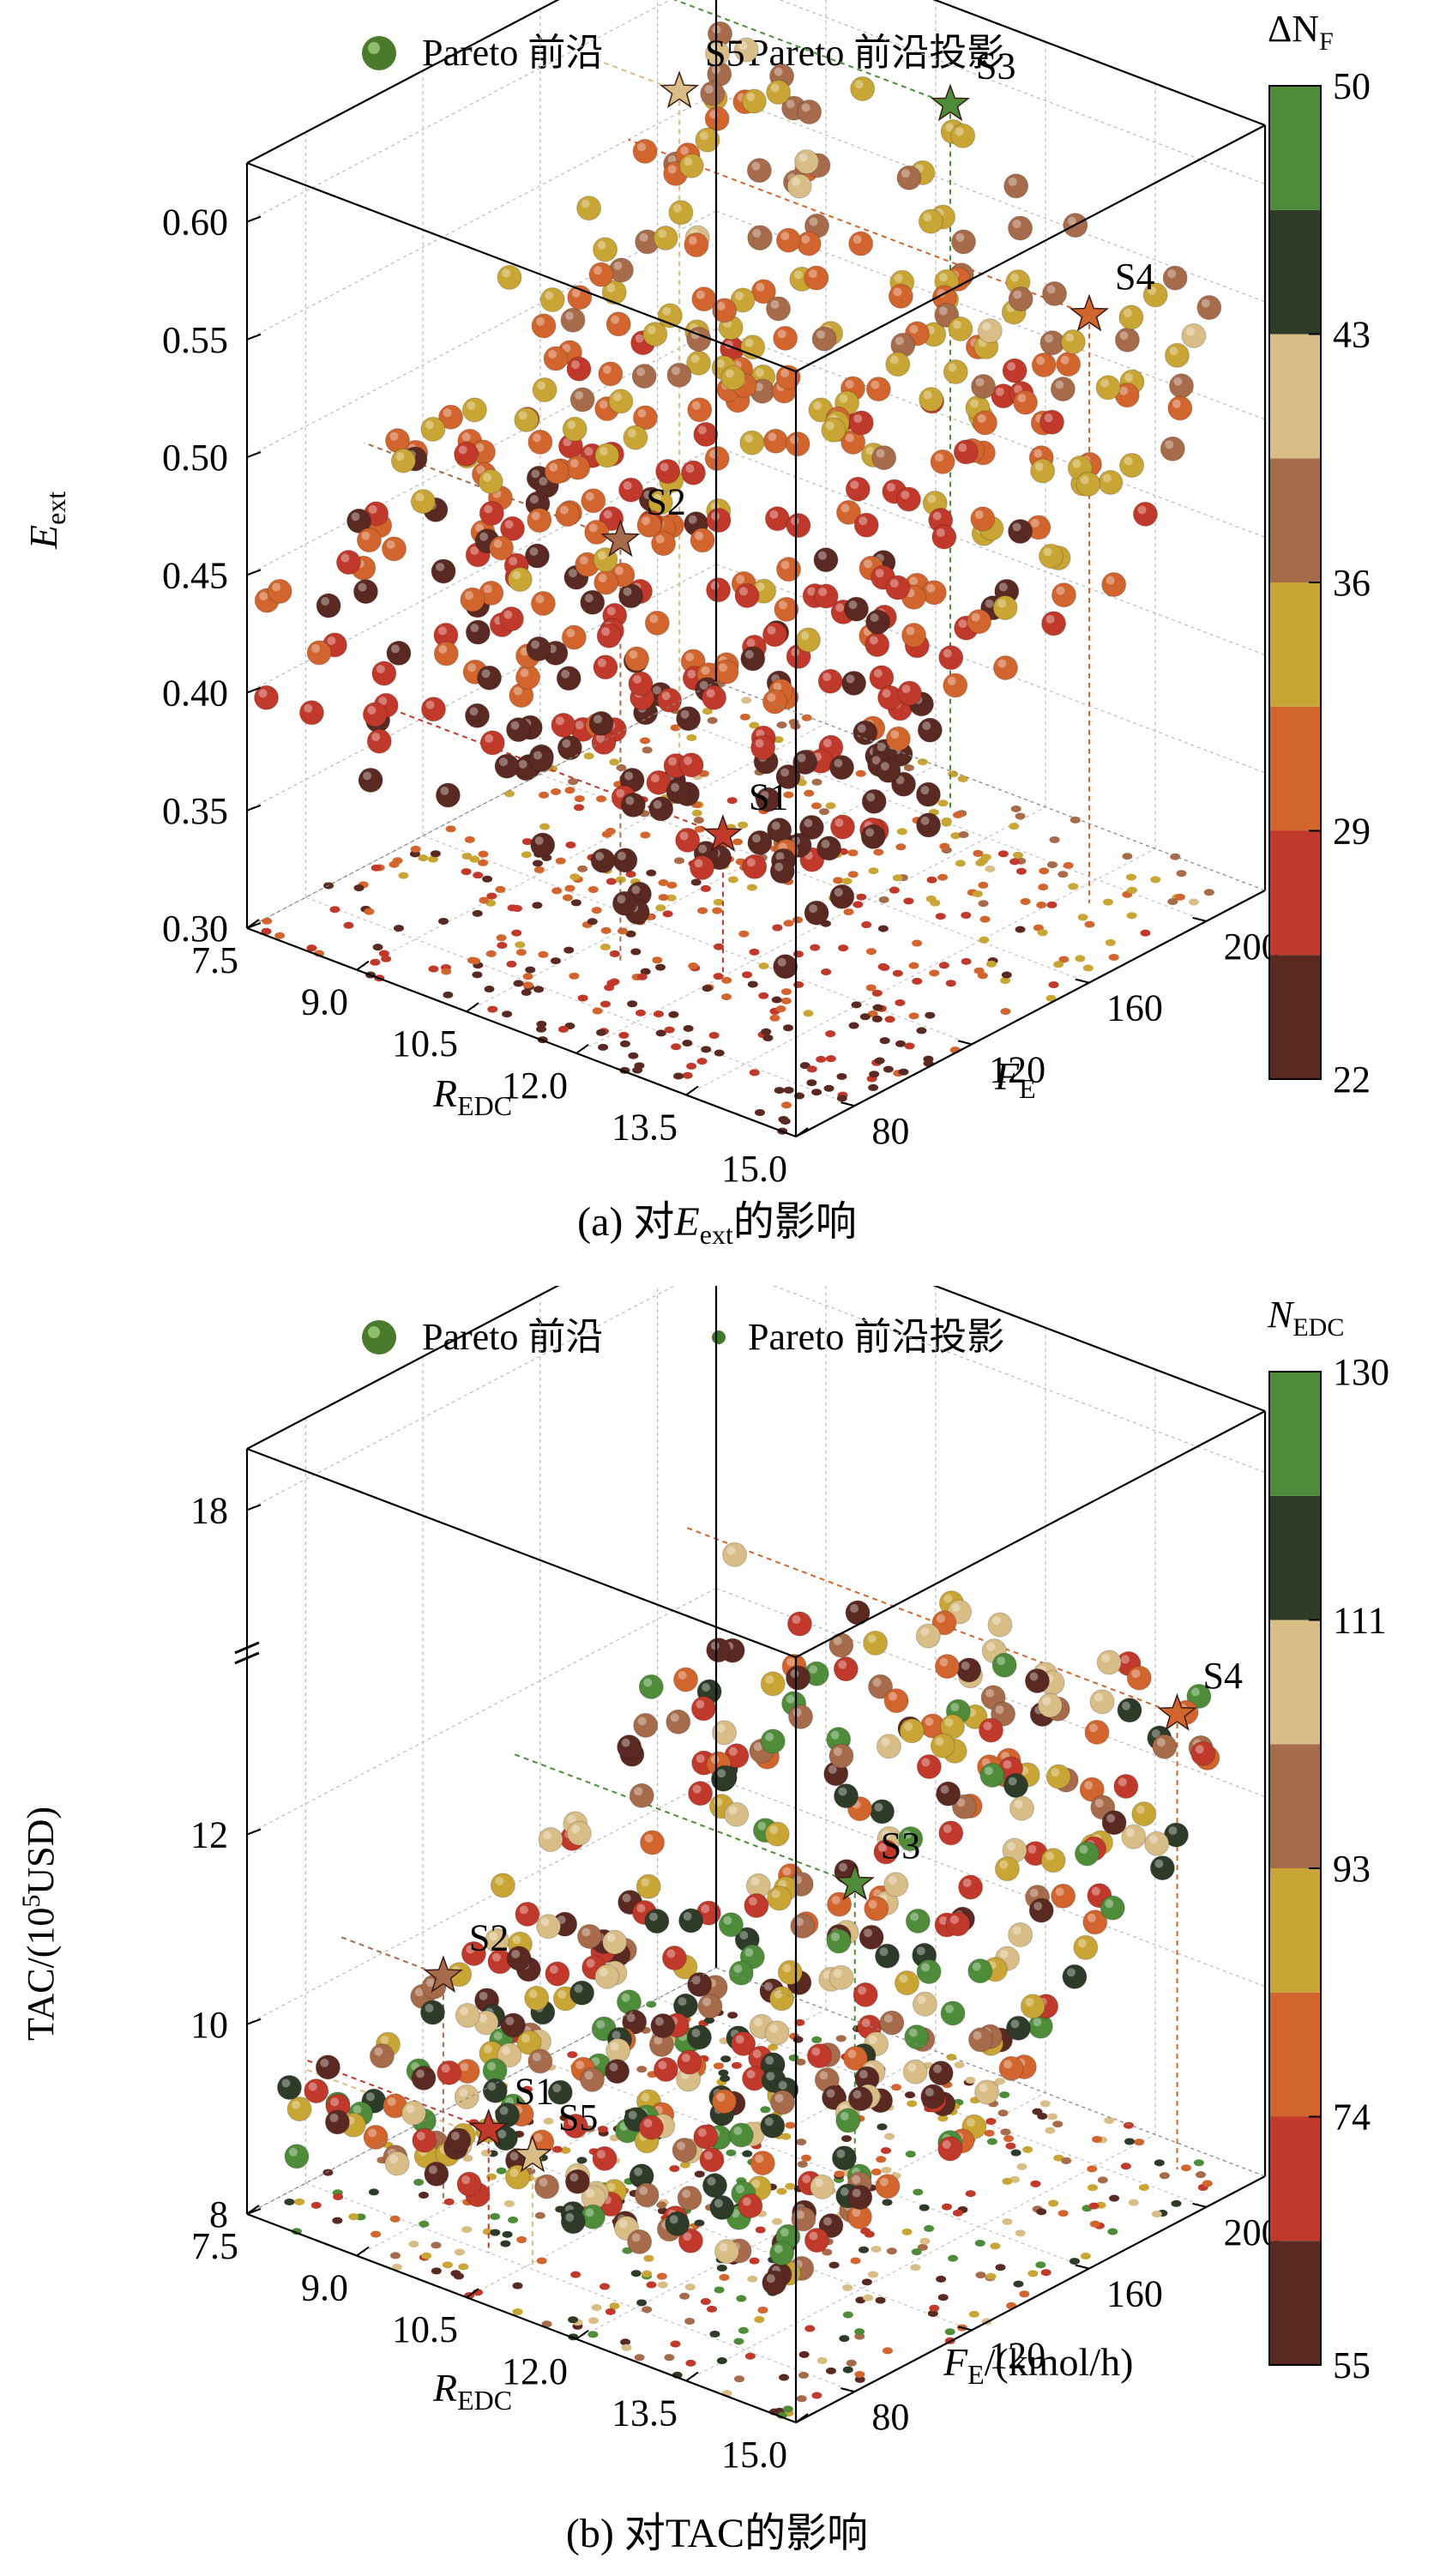 The width and height of the screenshot is (1434, 2576). I want to click on colorbar-tick-label: 22, so click(1352, 1080).